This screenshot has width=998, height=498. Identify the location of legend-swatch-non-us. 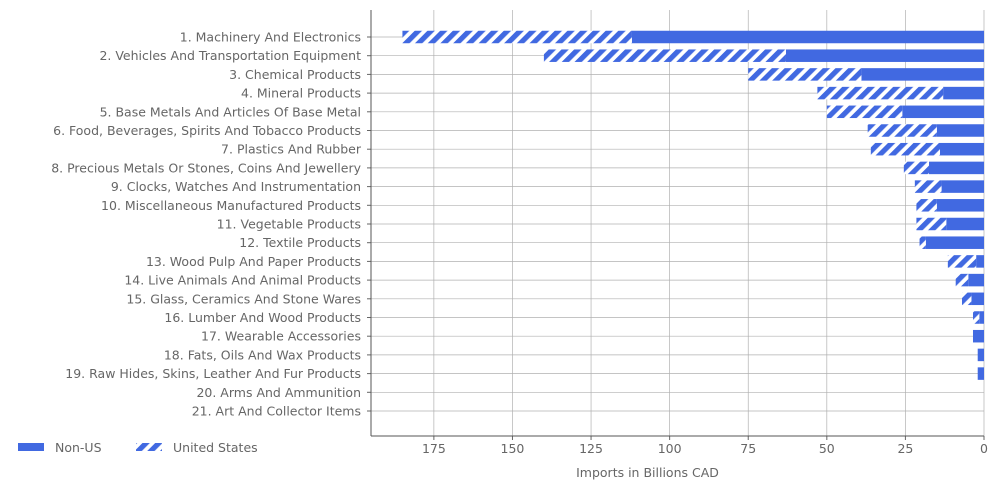
(31, 447).